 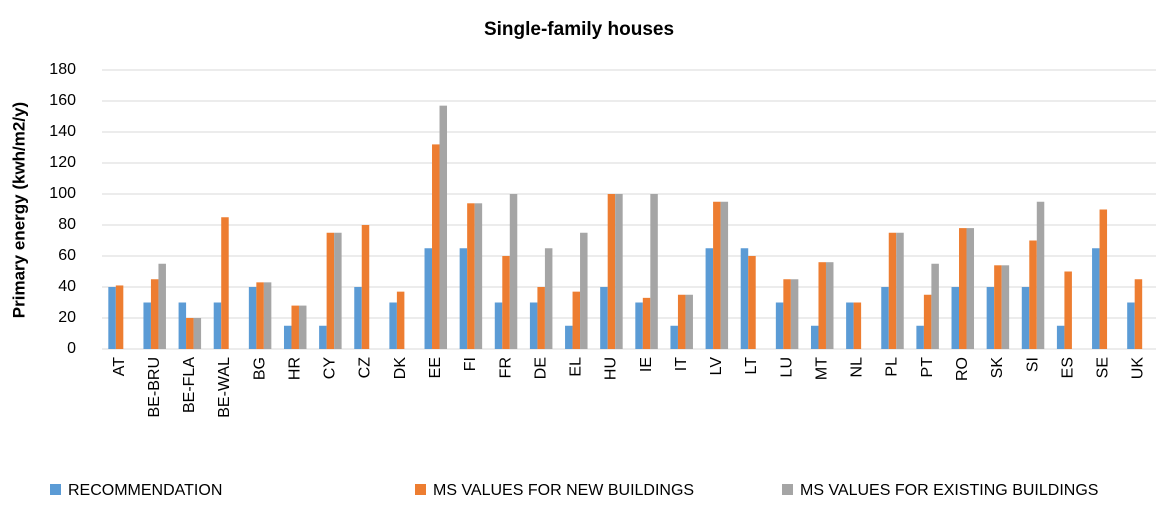 I want to click on x-tick-label: PT, so click(x=927, y=367).